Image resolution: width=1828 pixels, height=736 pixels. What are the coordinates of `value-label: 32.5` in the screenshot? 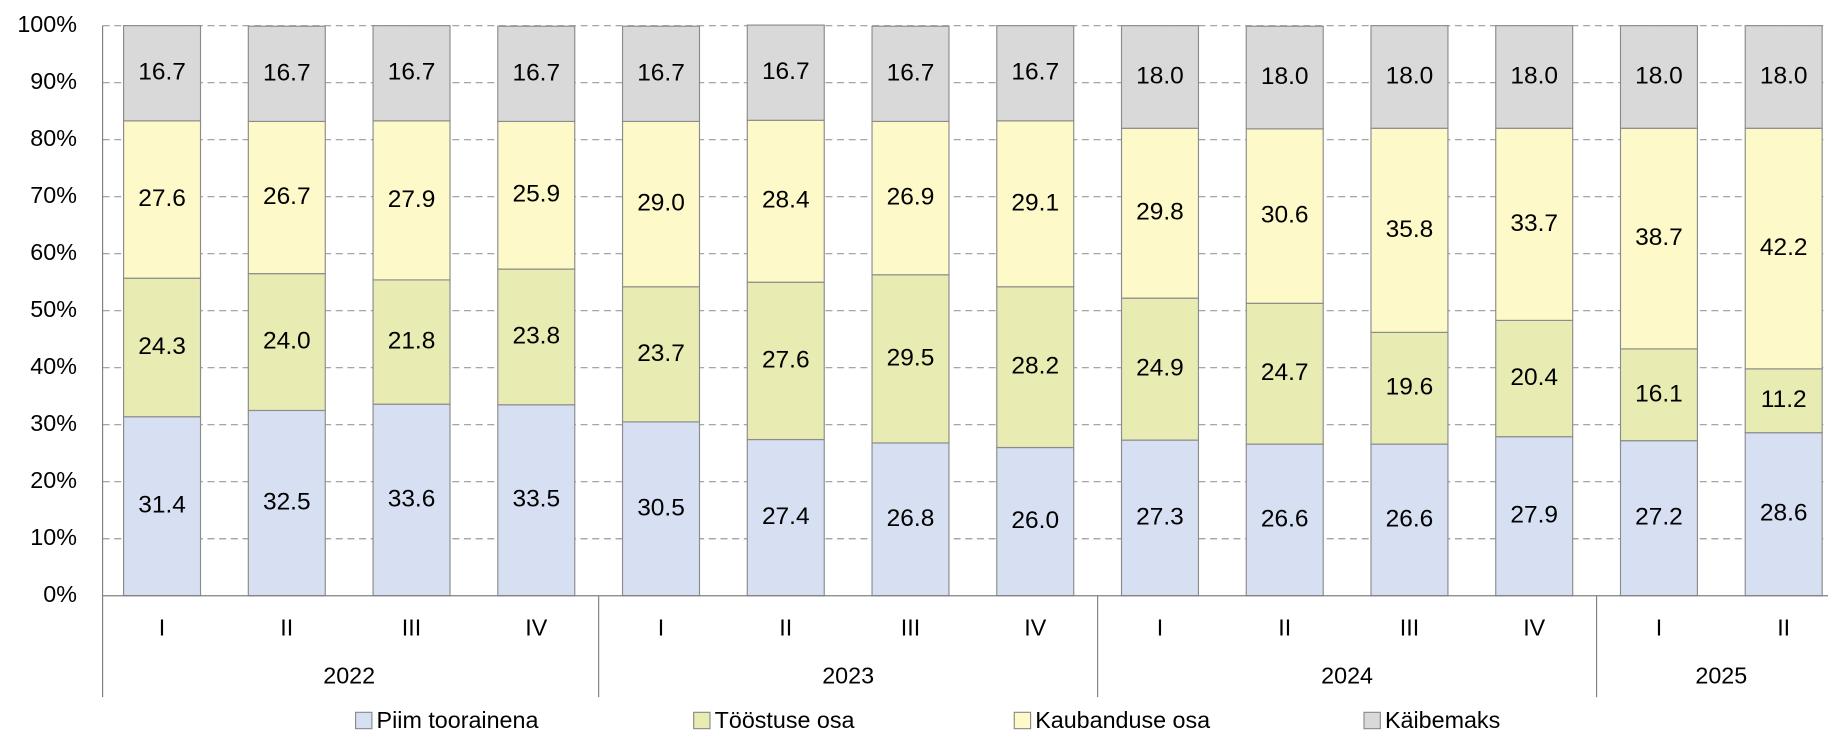 It's located at (287, 502).